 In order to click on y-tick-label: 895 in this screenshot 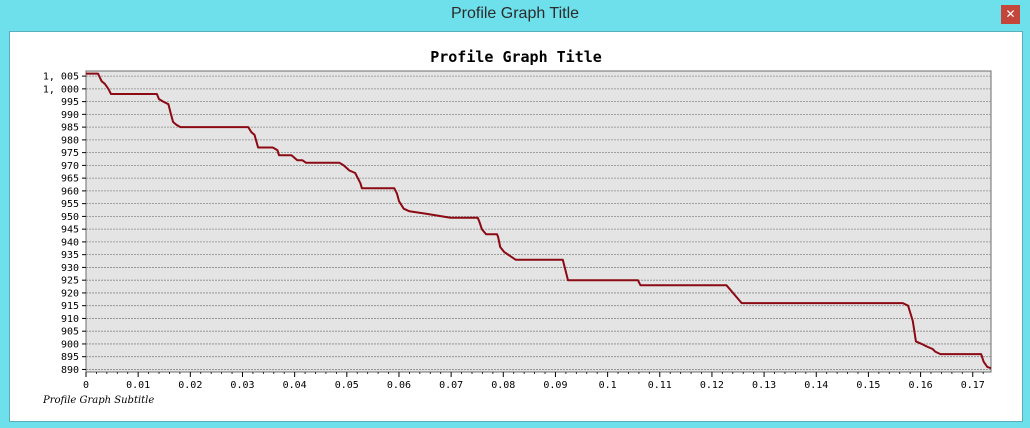, I will do `click(70, 357)`.